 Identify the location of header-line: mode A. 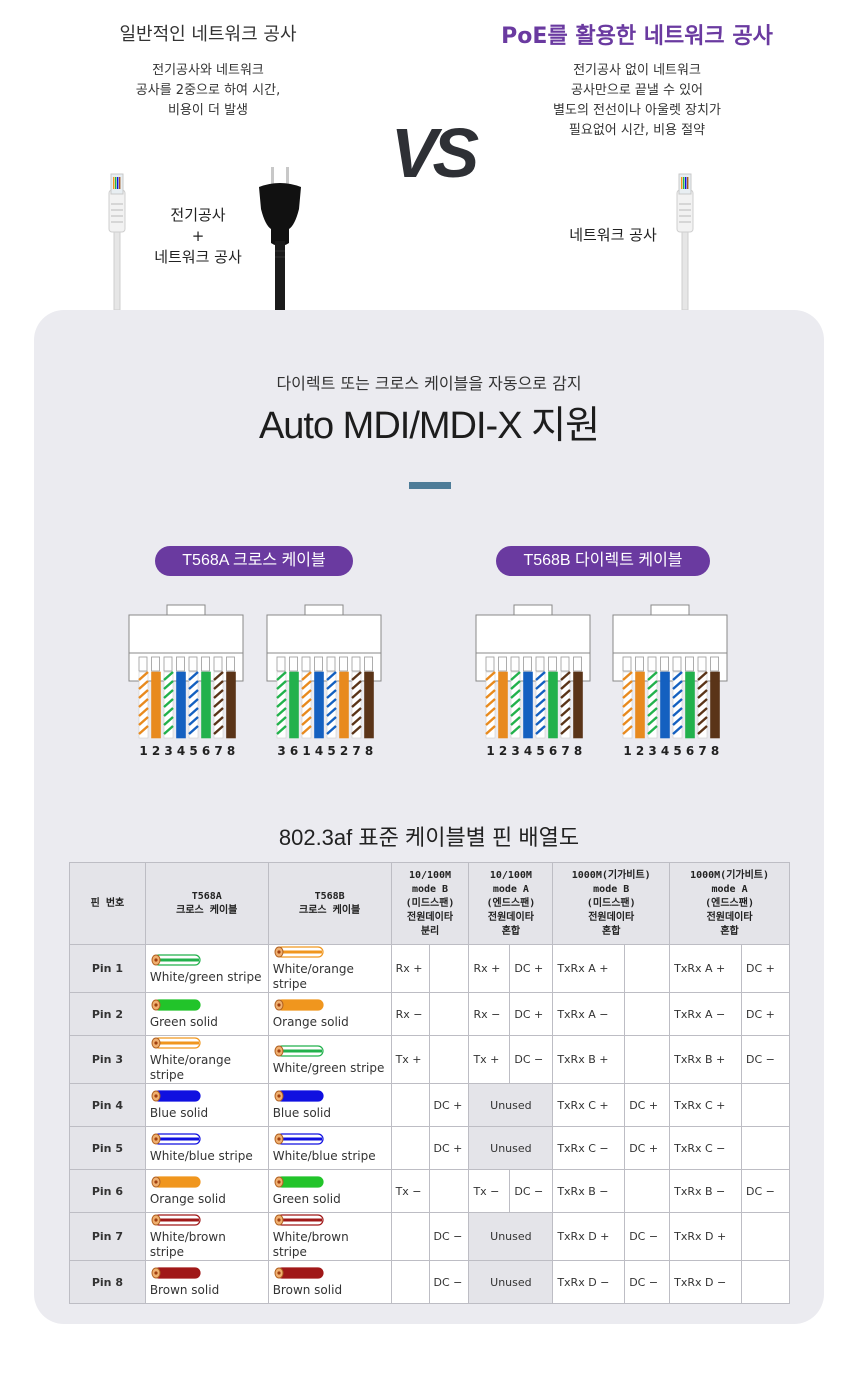
(729, 889).